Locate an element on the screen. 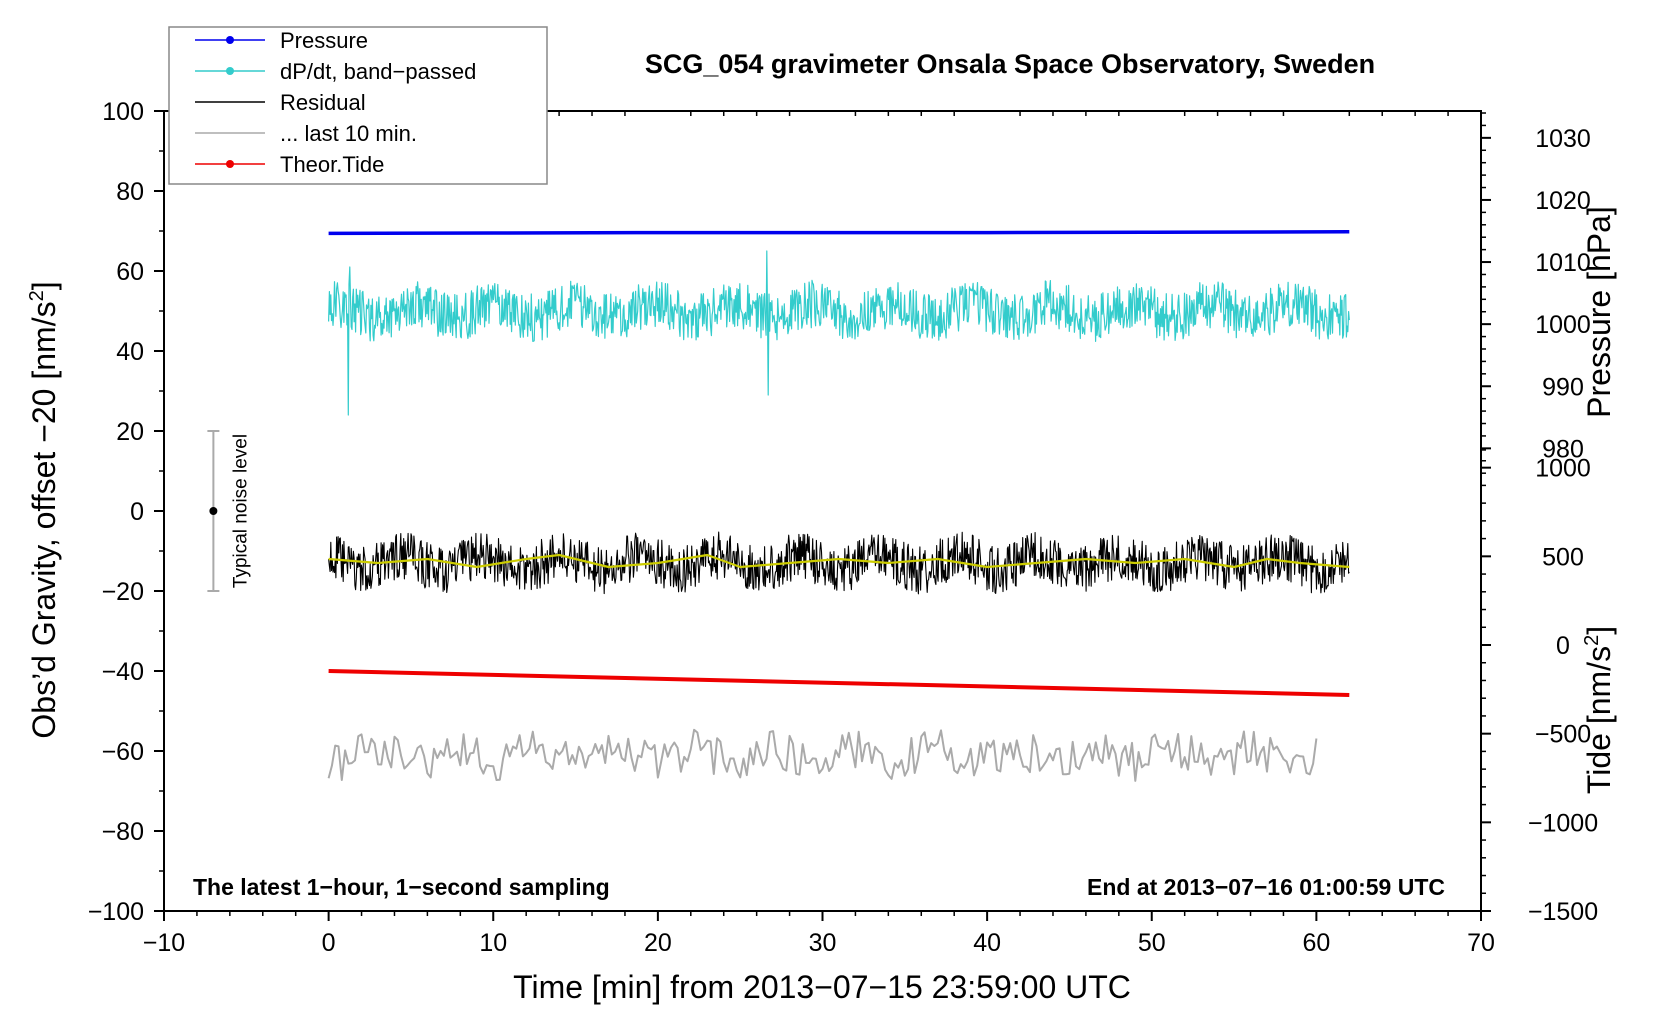 The image size is (1660, 1020). y-tick-label: 40 is located at coordinates (130, 352).